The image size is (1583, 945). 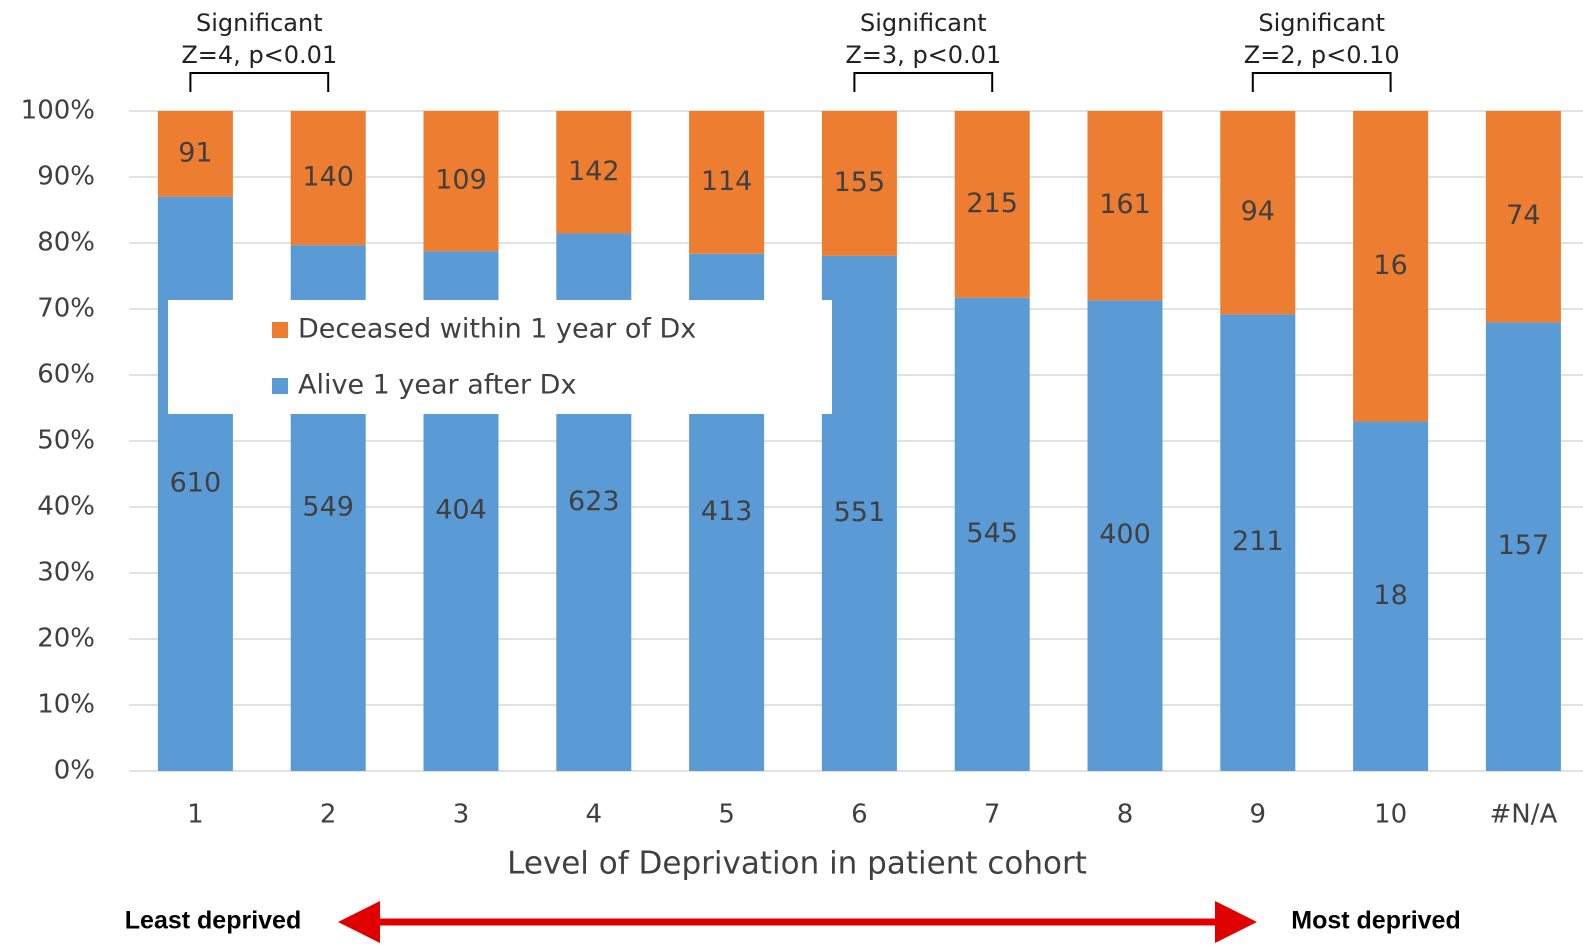 I want to click on x-tick-label: 6, so click(x=859, y=815).